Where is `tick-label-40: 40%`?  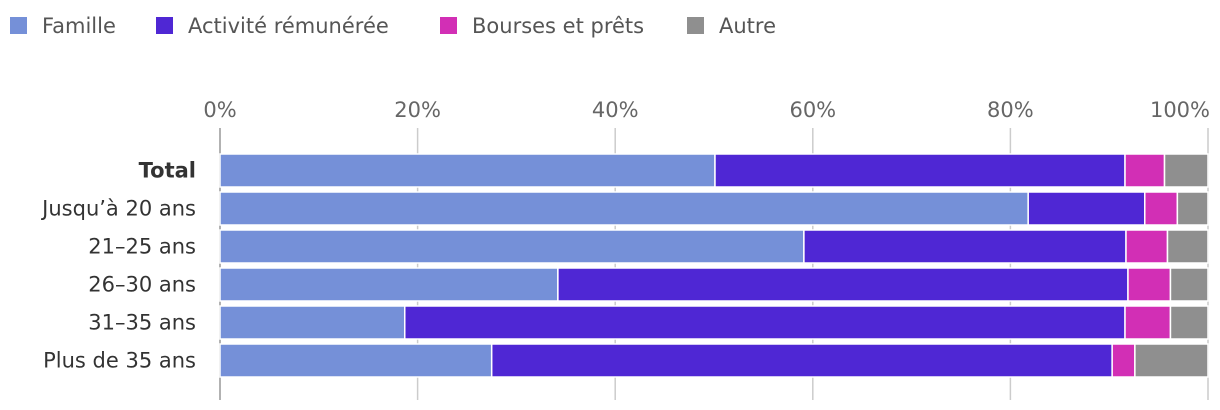 tick-label-40: 40% is located at coordinates (615, 110).